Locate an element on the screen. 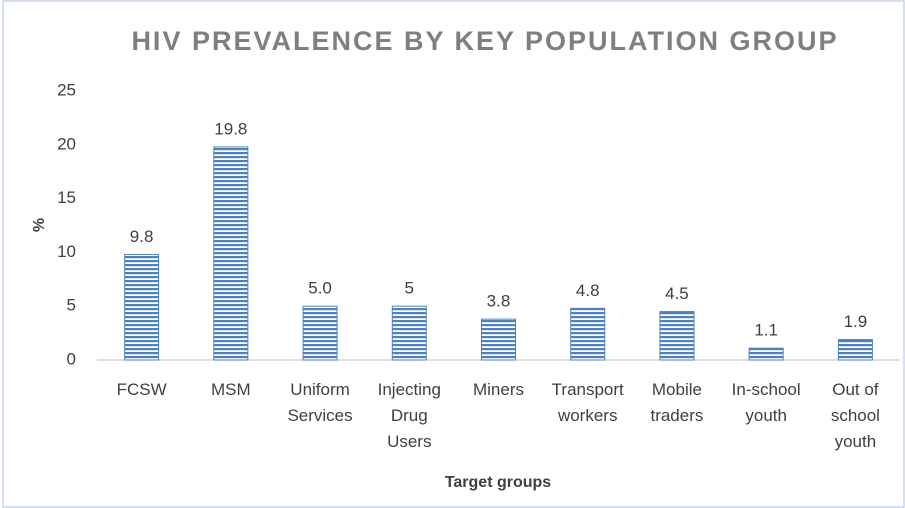 Image resolution: width=905 pixels, height=508 pixels. x-tick-label: FCSW is located at coordinates (142, 389).